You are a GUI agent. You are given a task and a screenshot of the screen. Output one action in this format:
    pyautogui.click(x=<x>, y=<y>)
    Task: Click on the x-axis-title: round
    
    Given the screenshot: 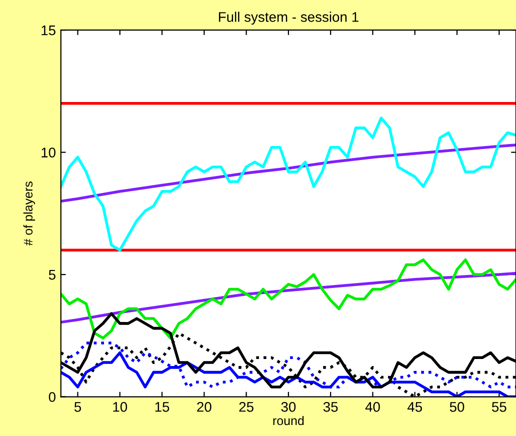 What is the action you would take?
    pyautogui.click(x=288, y=421)
    